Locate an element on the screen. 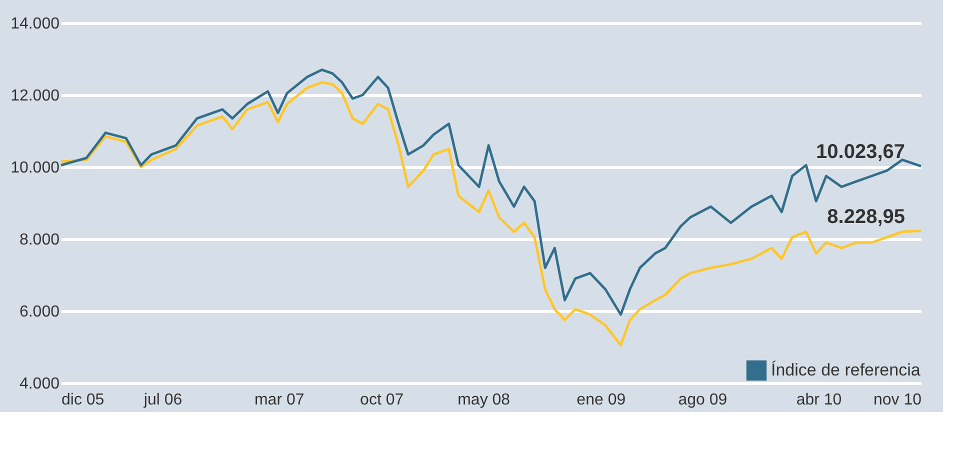 The image size is (966, 457). annotation: 8.228,95 is located at coordinates (866, 217).